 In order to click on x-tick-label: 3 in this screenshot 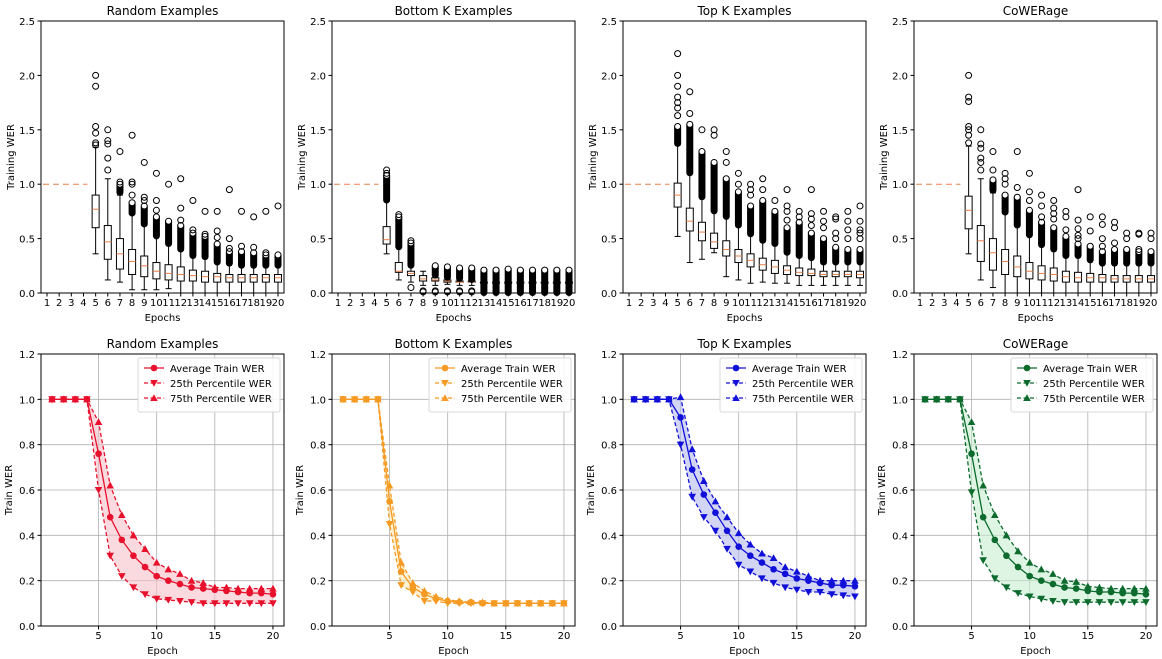, I will do `click(653, 303)`.